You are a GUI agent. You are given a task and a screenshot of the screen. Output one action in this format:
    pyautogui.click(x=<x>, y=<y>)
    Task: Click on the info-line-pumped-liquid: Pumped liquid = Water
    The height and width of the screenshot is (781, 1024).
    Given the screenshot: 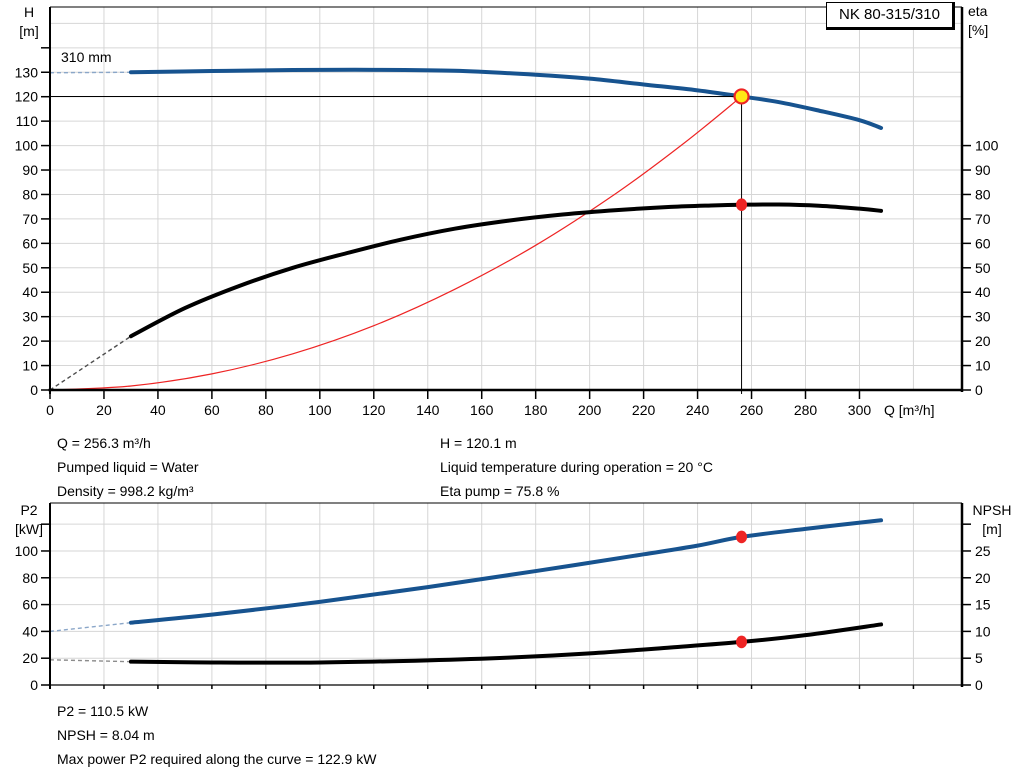 What is the action you would take?
    pyautogui.click(x=128, y=467)
    